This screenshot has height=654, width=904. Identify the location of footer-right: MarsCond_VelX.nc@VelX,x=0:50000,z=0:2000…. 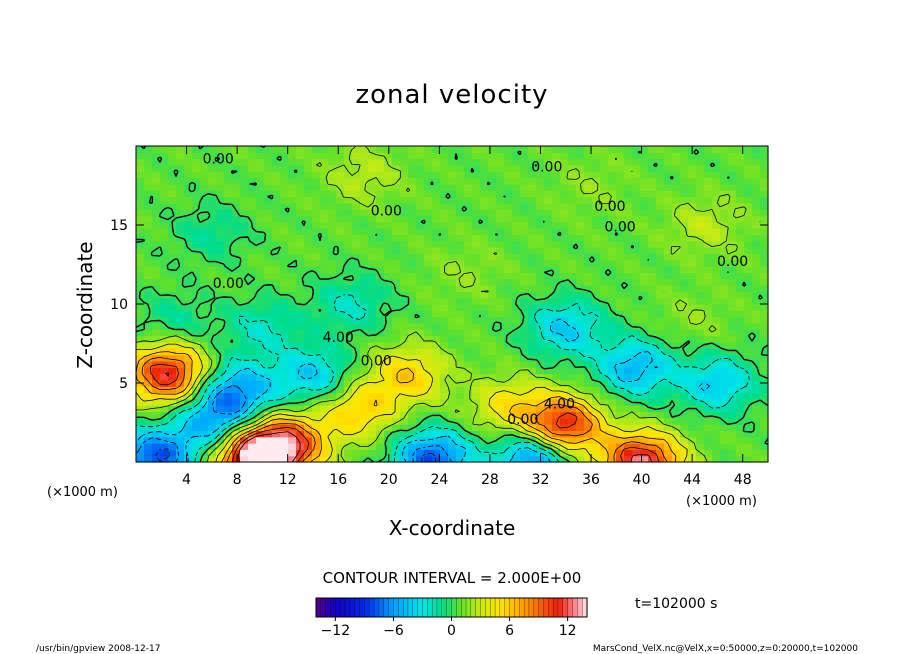
(725, 649).